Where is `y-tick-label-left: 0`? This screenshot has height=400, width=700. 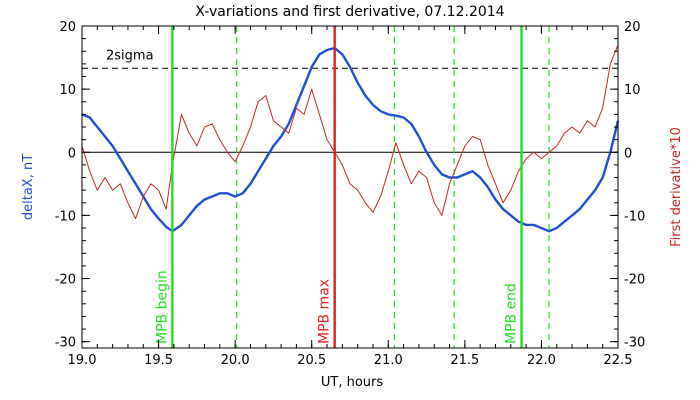
y-tick-label-left: 0 is located at coordinates (72, 153).